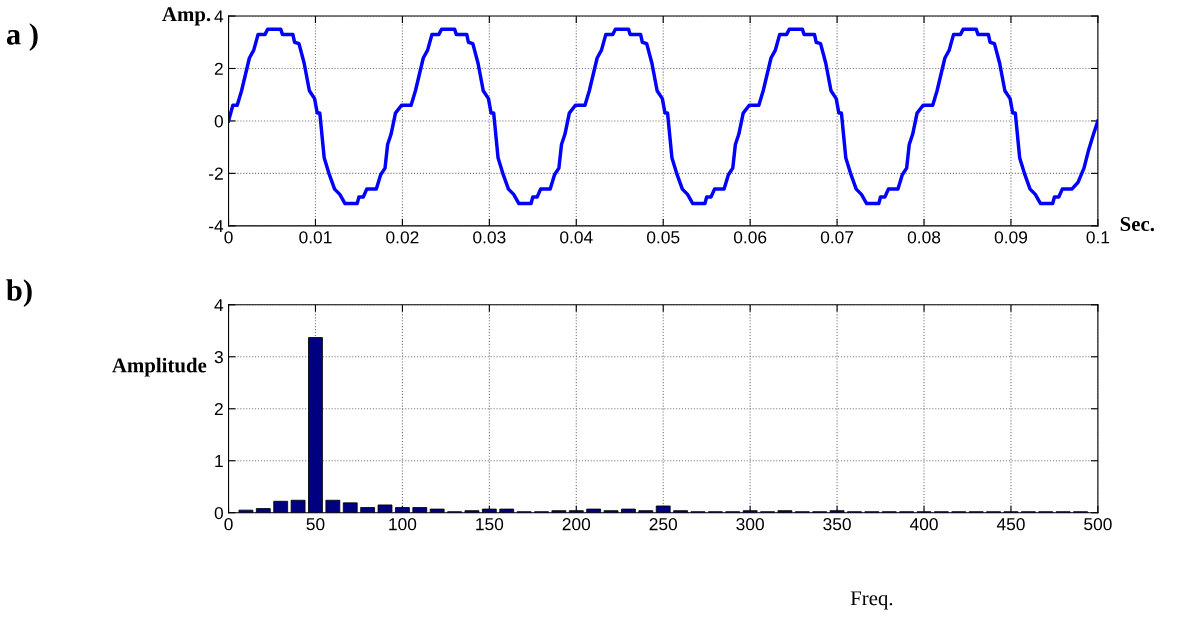 The width and height of the screenshot is (1178, 617). What do you see at coordinates (837, 237) in the screenshot?
I see `x-tick-label: 0.07` at bounding box center [837, 237].